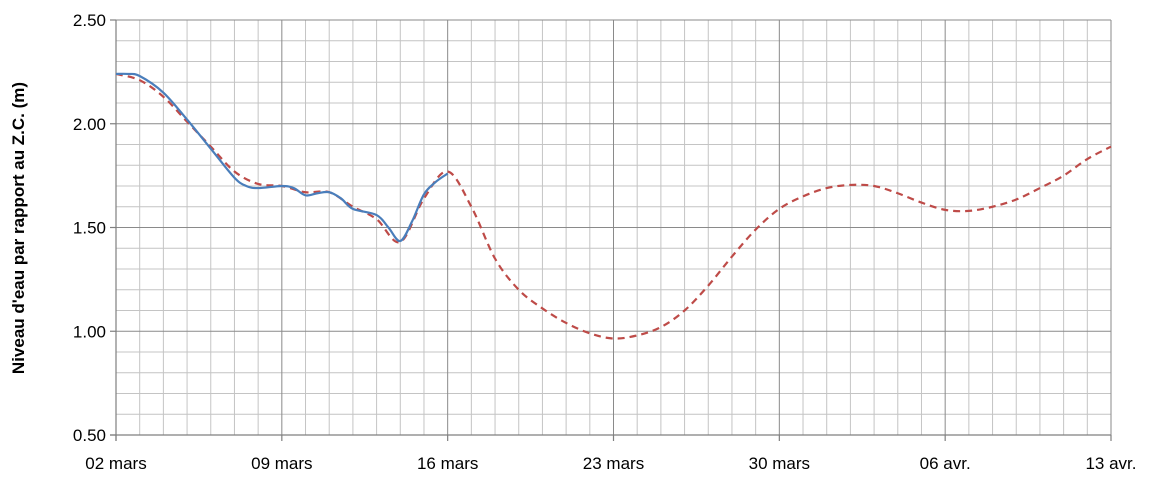  I want to click on y-tick-label: 2.00, so click(89, 124).